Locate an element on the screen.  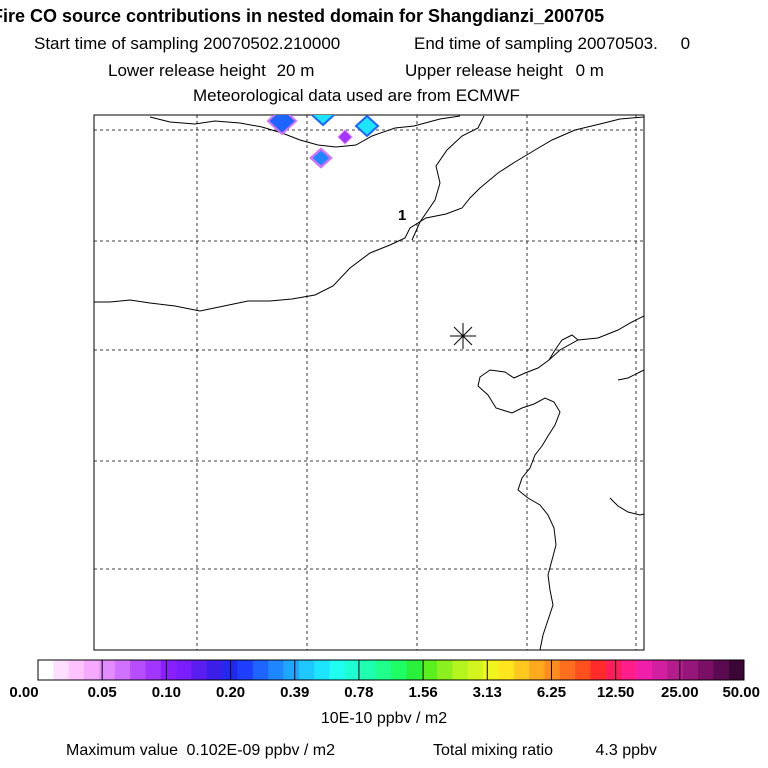
receptor-marker is located at coordinates (463, 336).